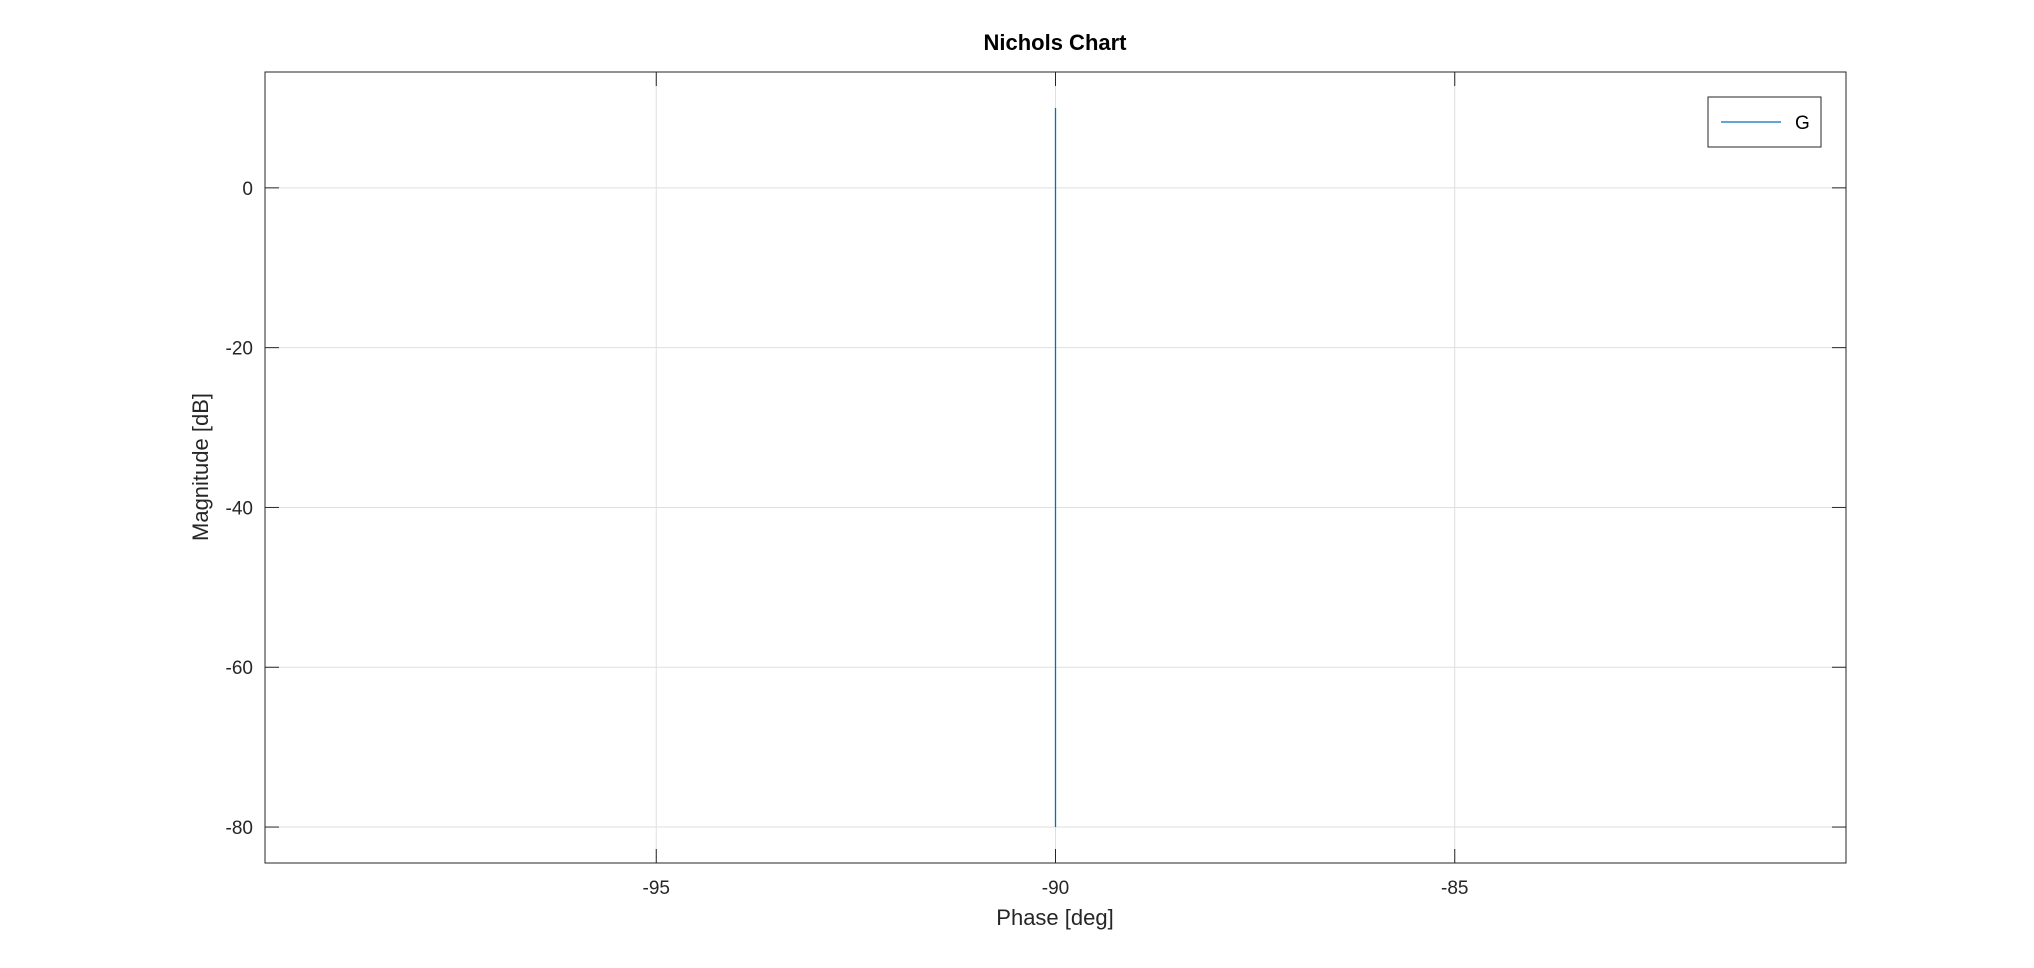  Describe the element at coordinates (1454, 888) in the screenshot. I see `x-tick-label: -85` at that location.